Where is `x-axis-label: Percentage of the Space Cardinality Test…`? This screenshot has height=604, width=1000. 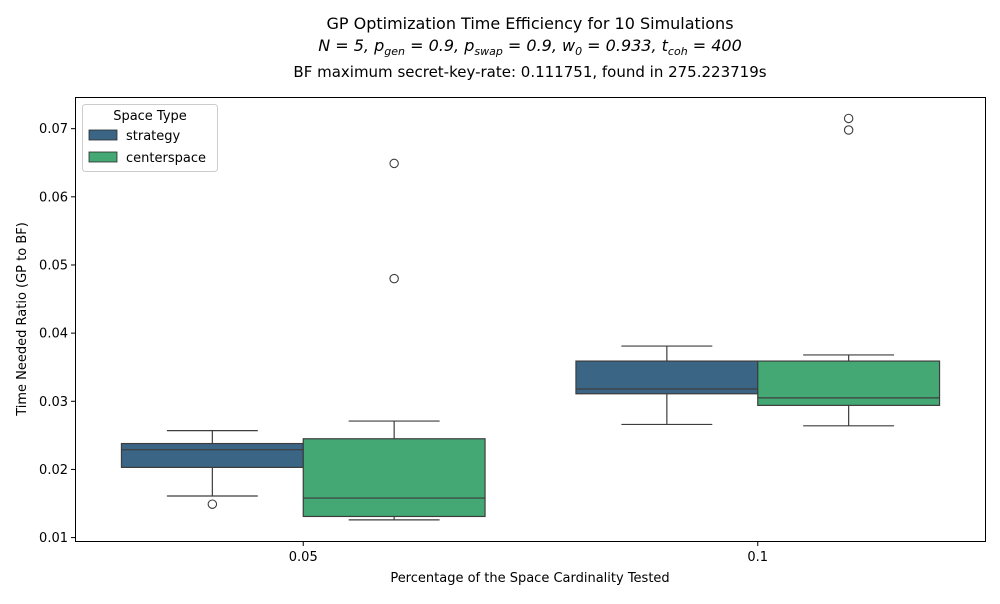 x-axis-label: Percentage of the Space Cardinality Test… is located at coordinates (529, 578).